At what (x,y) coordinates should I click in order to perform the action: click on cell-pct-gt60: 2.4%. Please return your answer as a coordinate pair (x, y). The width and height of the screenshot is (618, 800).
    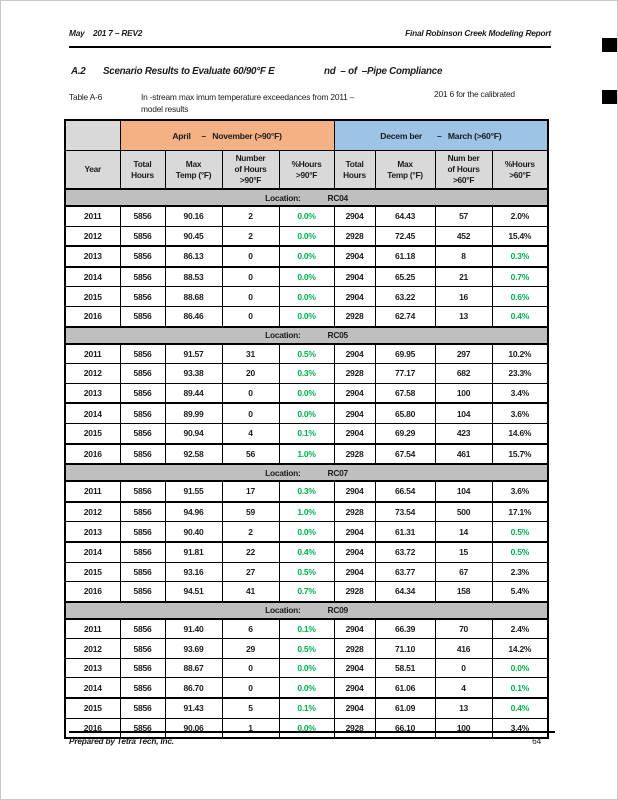
    Looking at the image, I should click on (520, 629).